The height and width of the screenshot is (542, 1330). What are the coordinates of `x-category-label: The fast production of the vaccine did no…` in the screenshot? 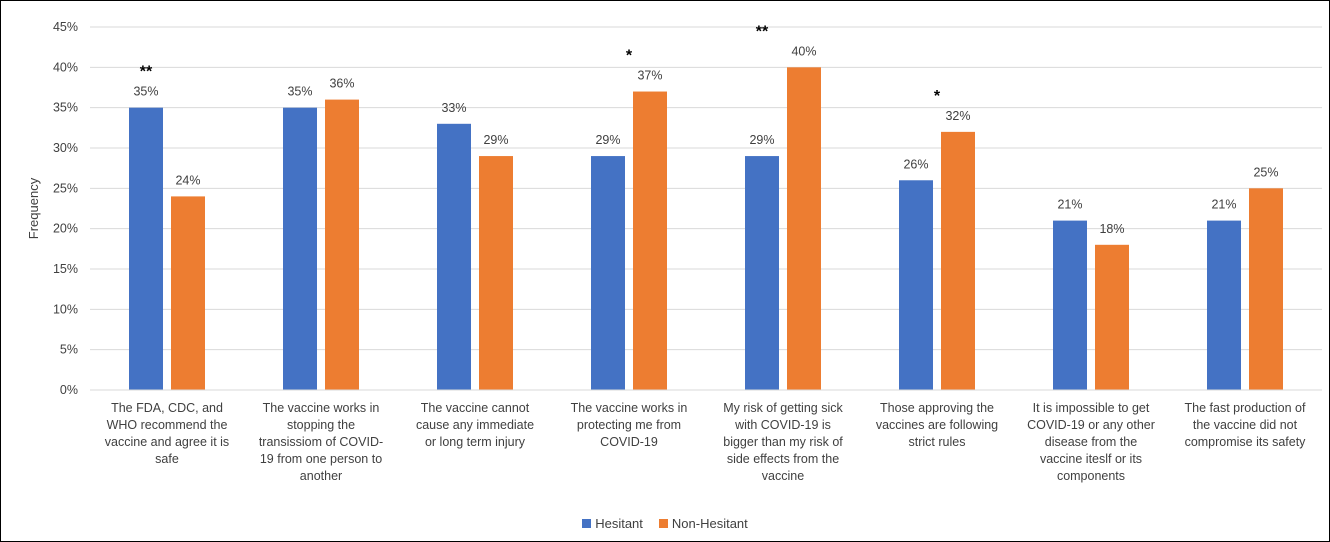 It's located at (1245, 425).